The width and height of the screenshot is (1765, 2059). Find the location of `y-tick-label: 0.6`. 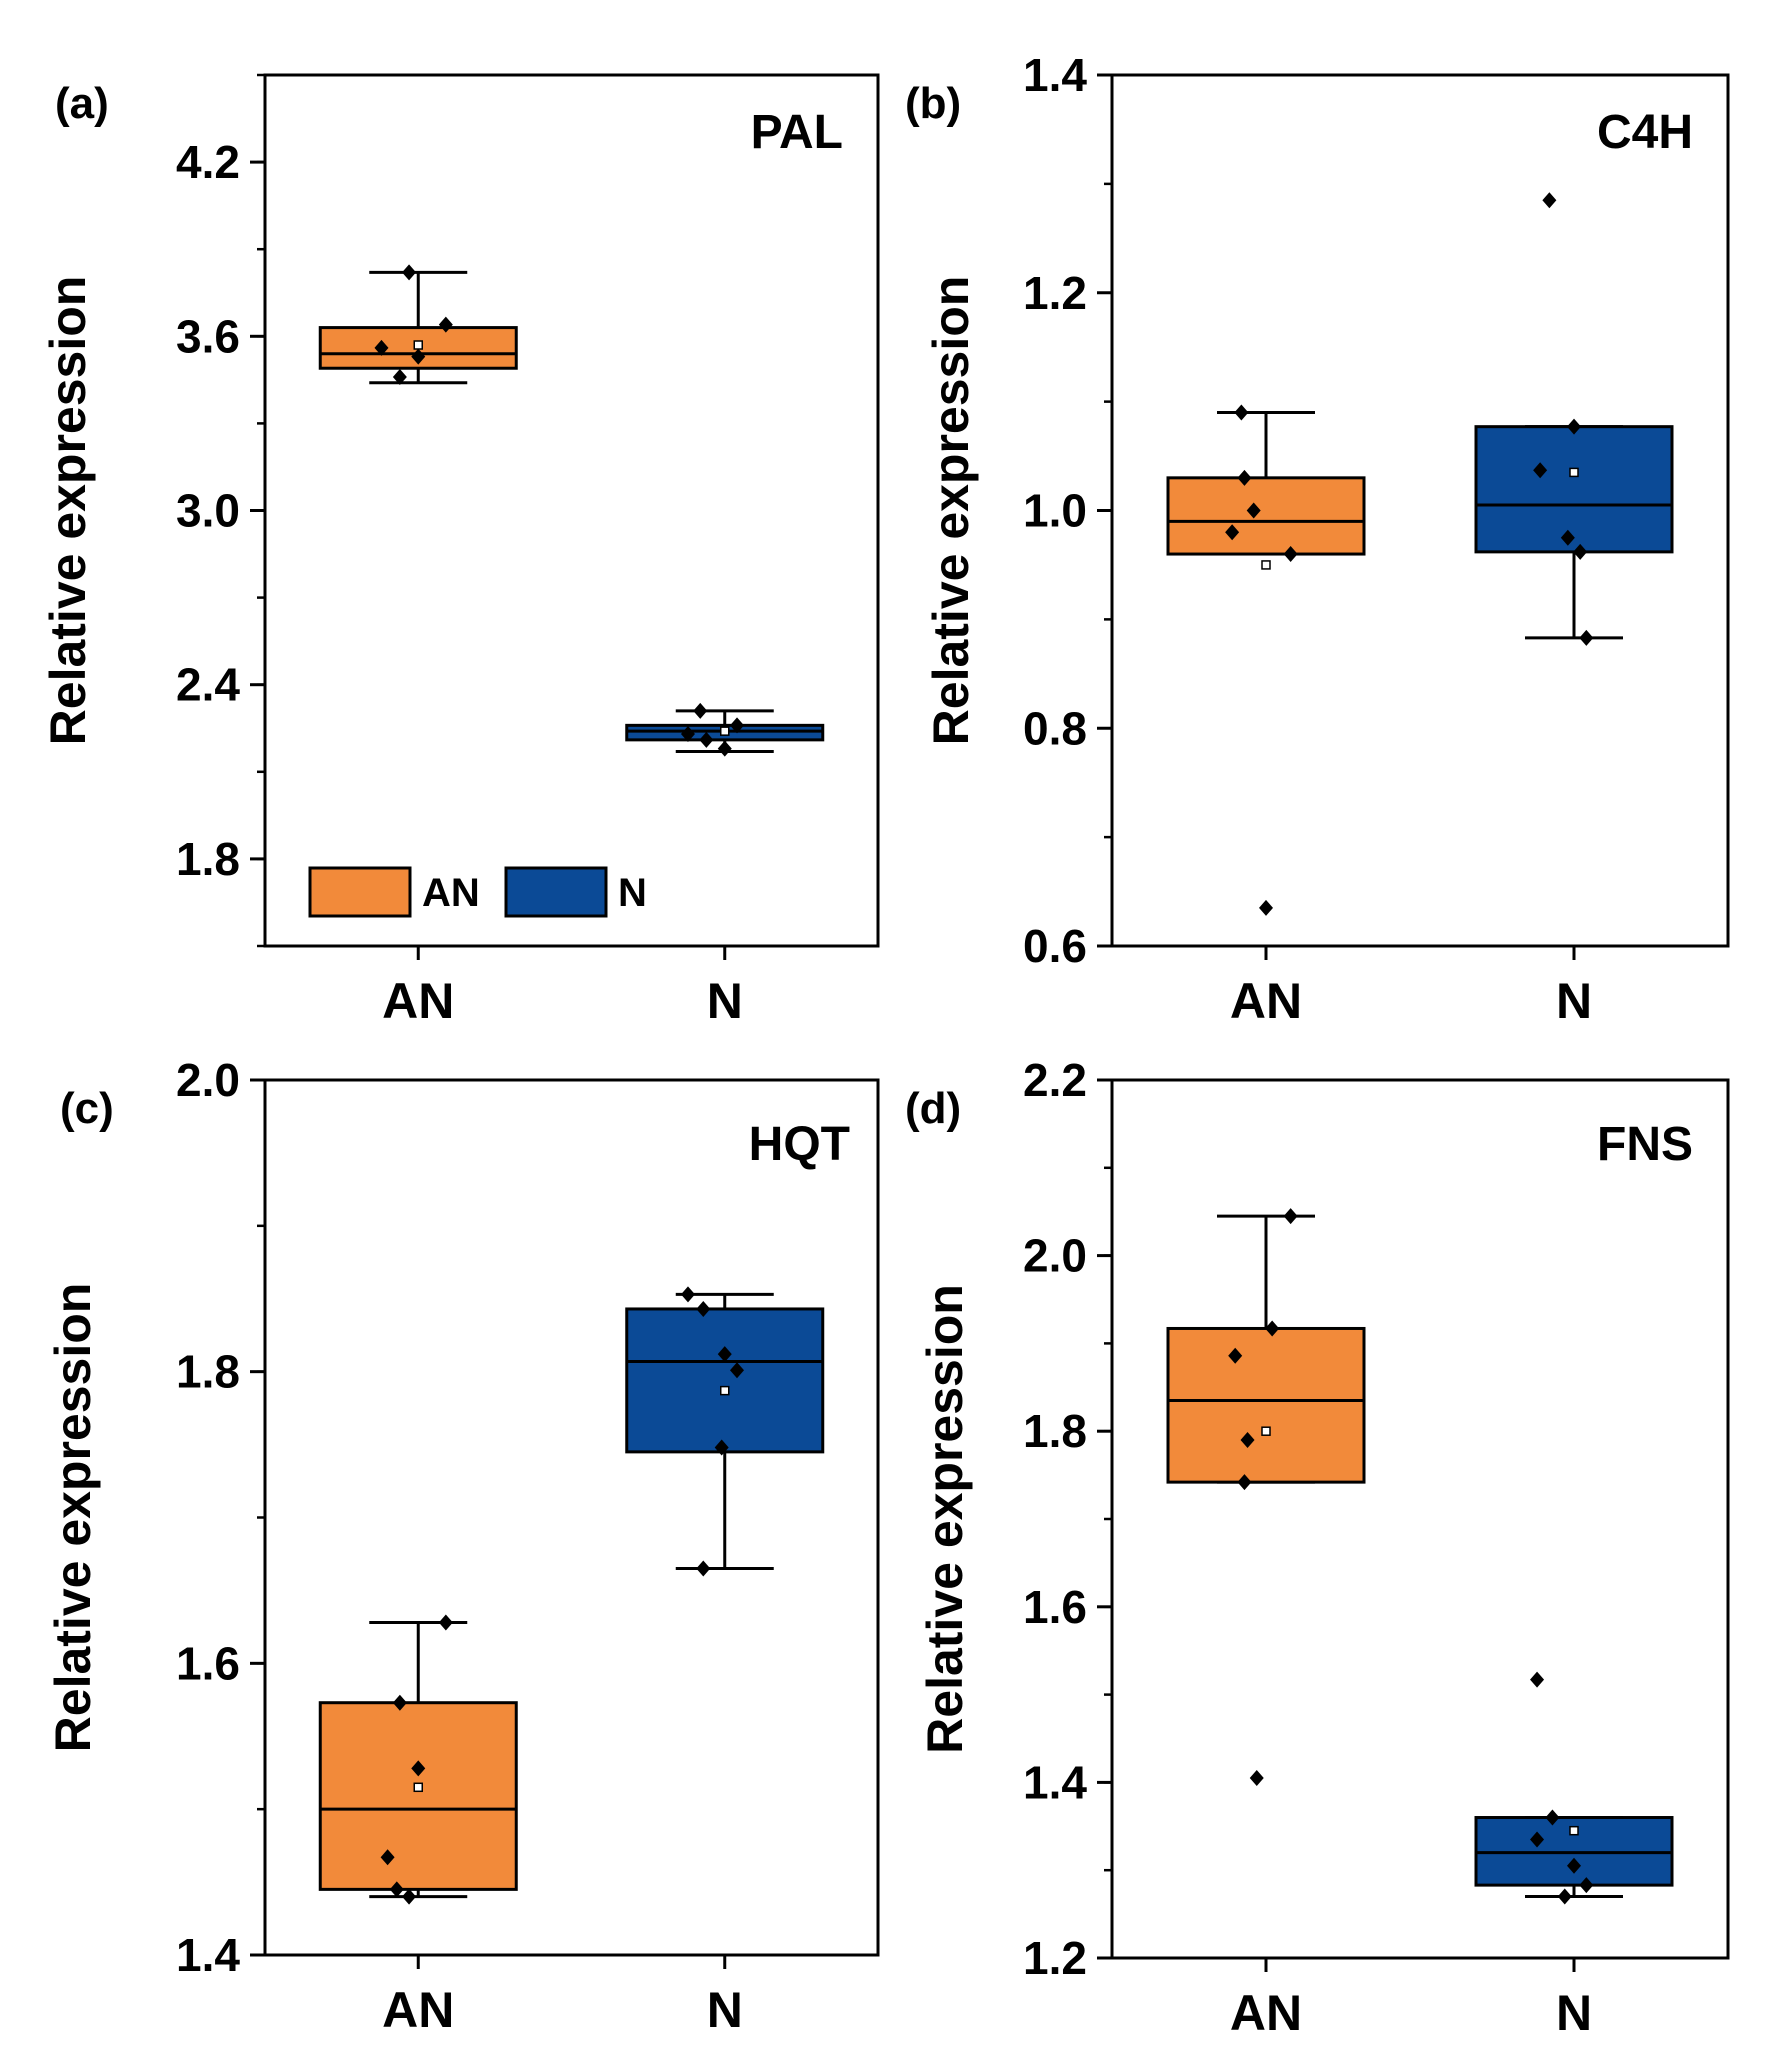

y-tick-label: 0.6 is located at coordinates (1055, 946).